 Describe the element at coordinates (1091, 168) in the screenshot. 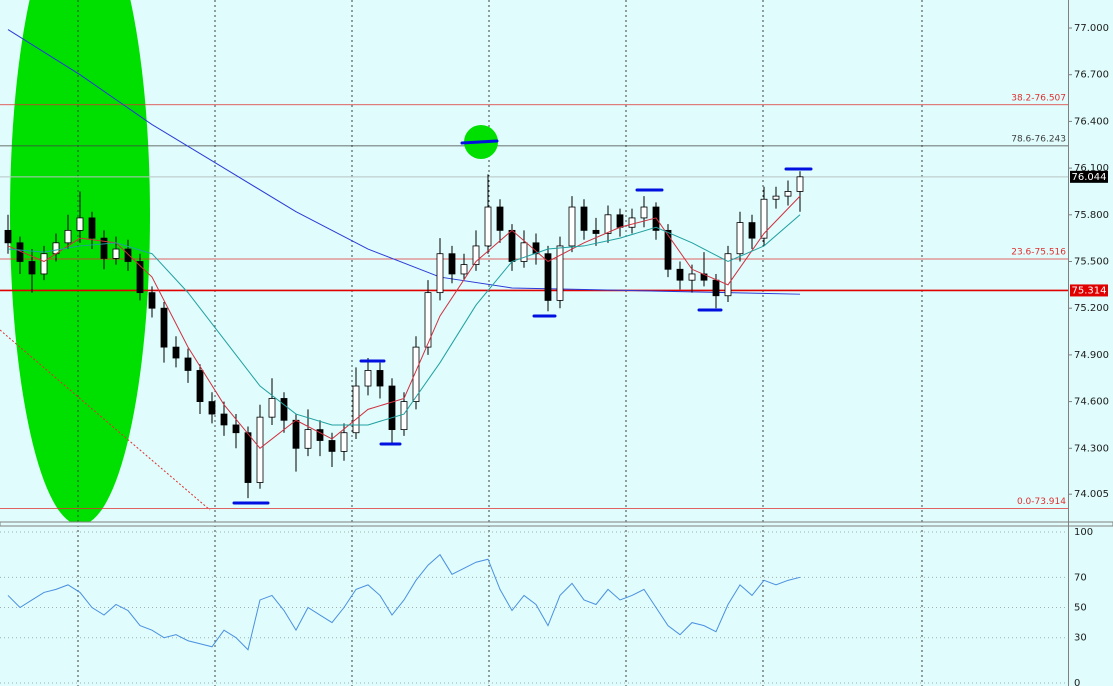

I see `y-tick-label: 76.100` at that location.